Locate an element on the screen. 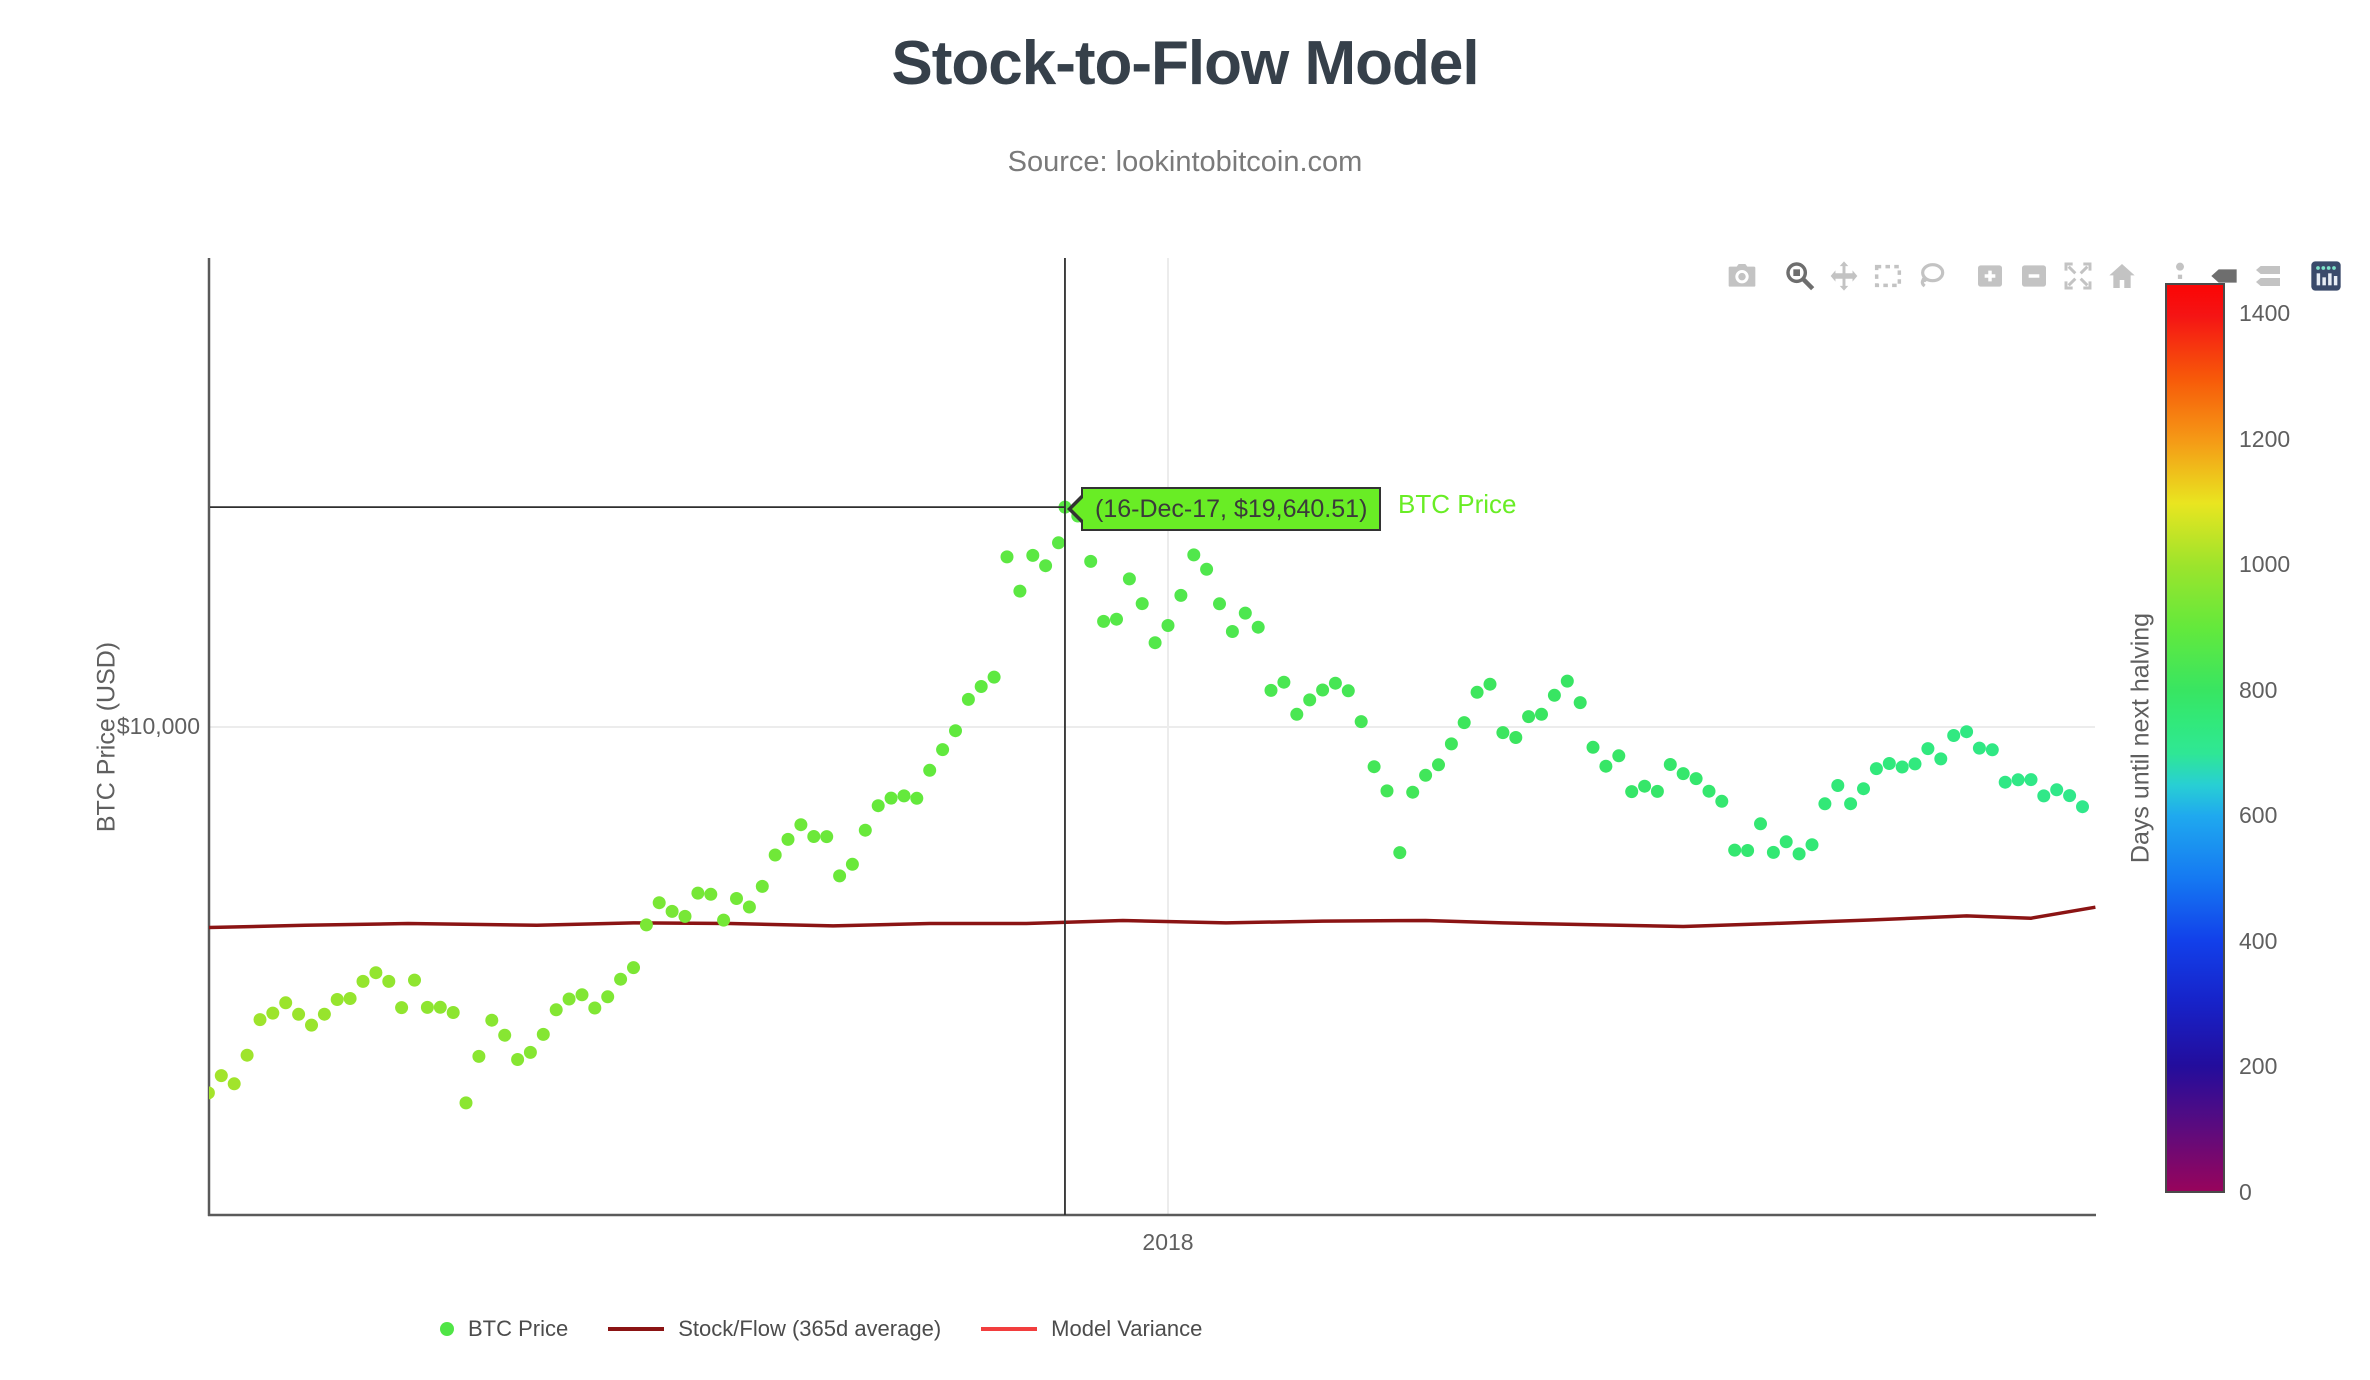 This screenshot has width=2370, height=1380. zoom-icon is located at coordinates (1800, 276).